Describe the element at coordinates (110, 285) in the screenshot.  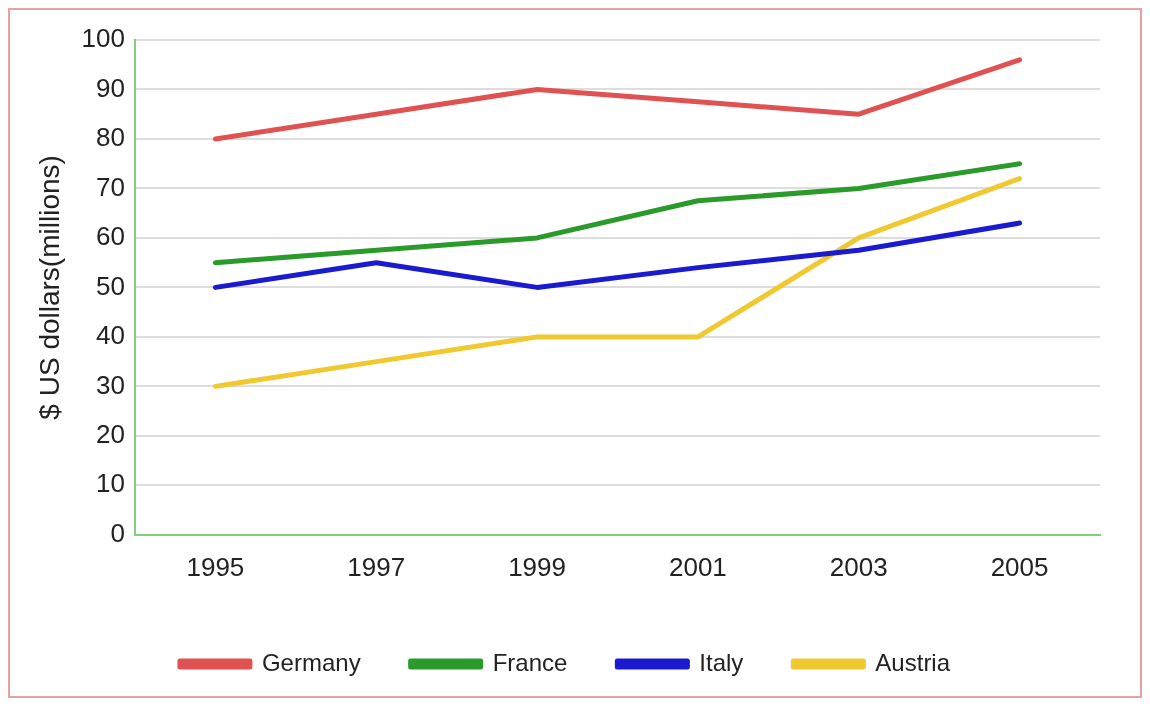
I see `y-tick-label: 50` at that location.